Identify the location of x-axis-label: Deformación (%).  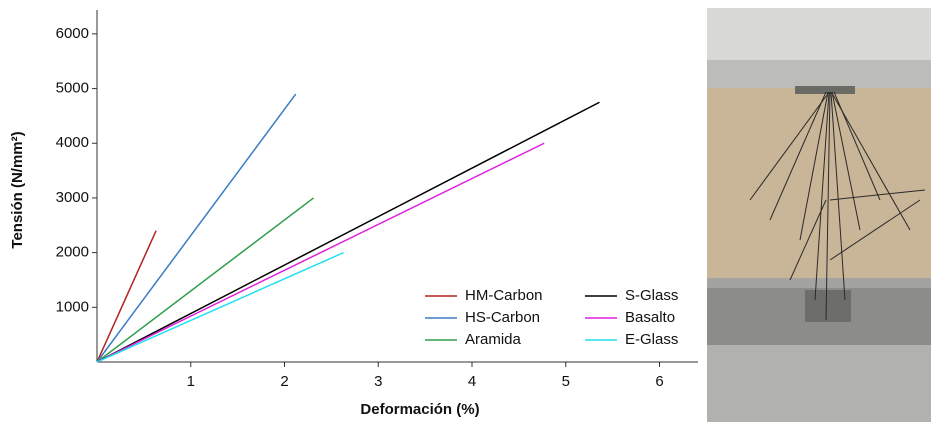
(419, 409).